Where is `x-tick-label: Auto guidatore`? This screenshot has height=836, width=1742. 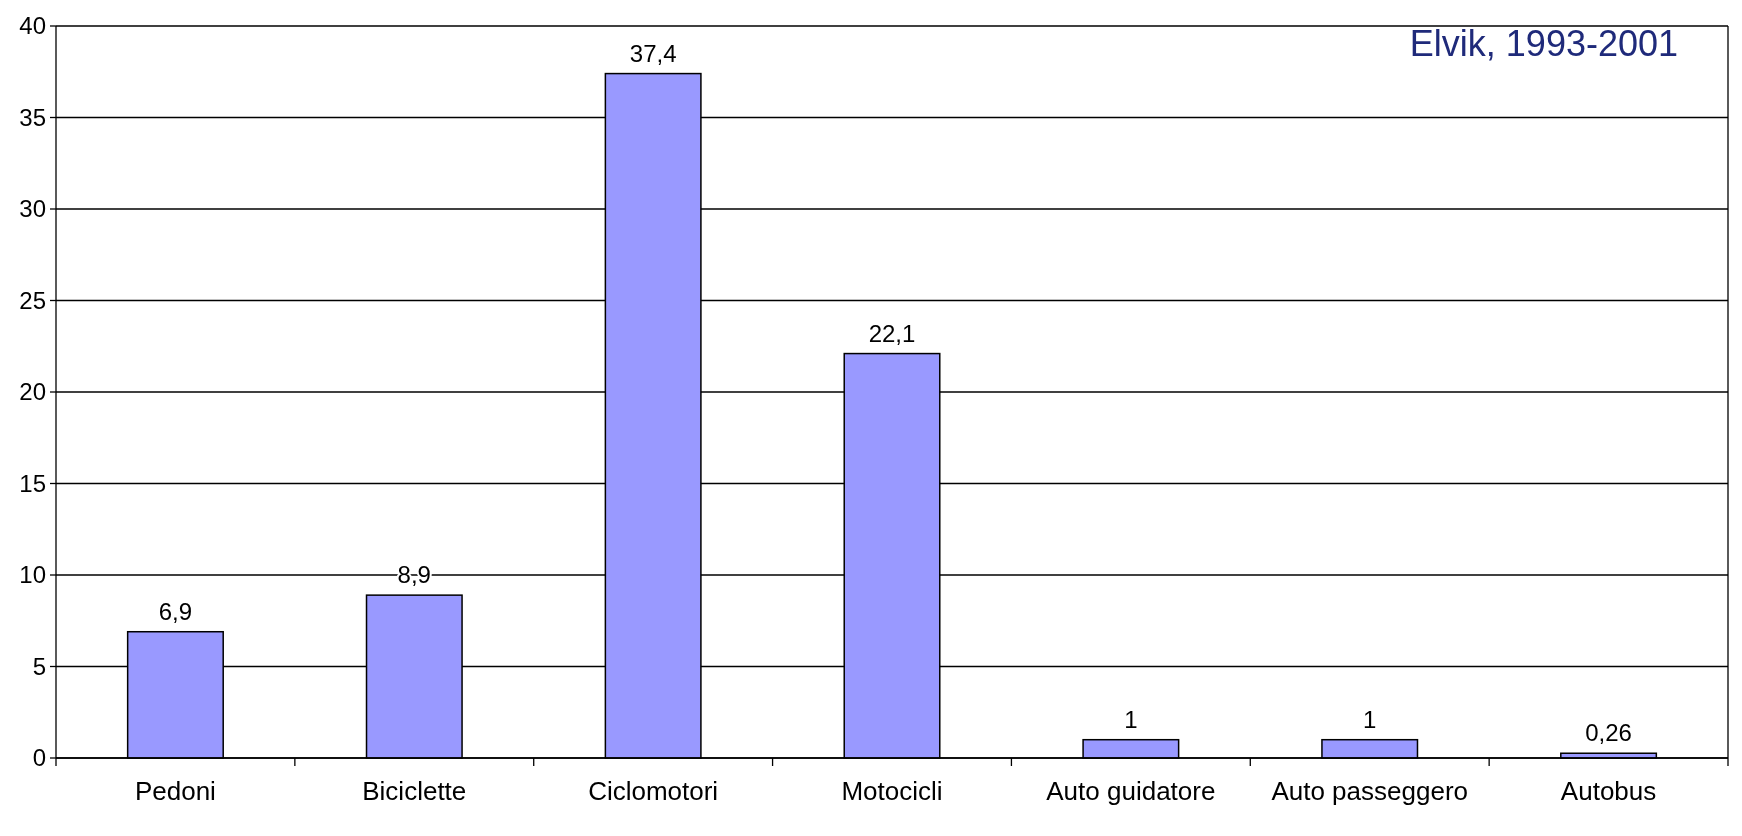 x-tick-label: Auto guidatore is located at coordinates (1131, 791).